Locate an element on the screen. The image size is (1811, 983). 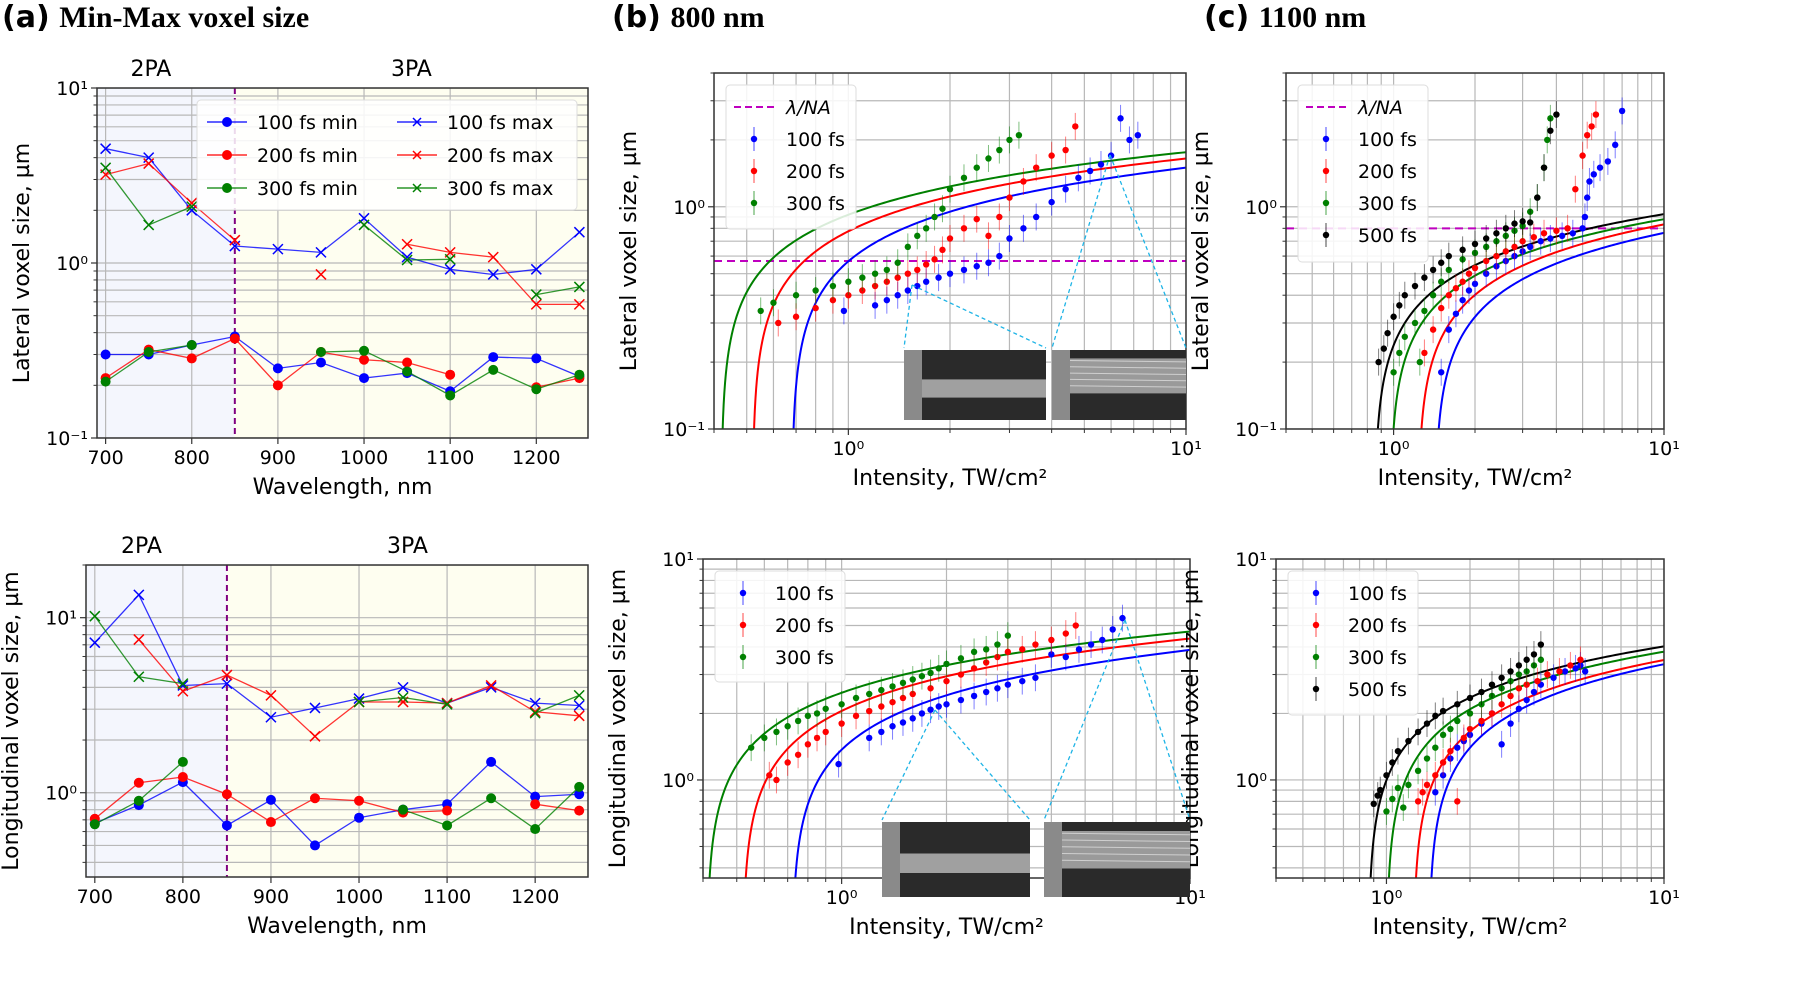
panel-letter: (a) is located at coordinates (26, 17).